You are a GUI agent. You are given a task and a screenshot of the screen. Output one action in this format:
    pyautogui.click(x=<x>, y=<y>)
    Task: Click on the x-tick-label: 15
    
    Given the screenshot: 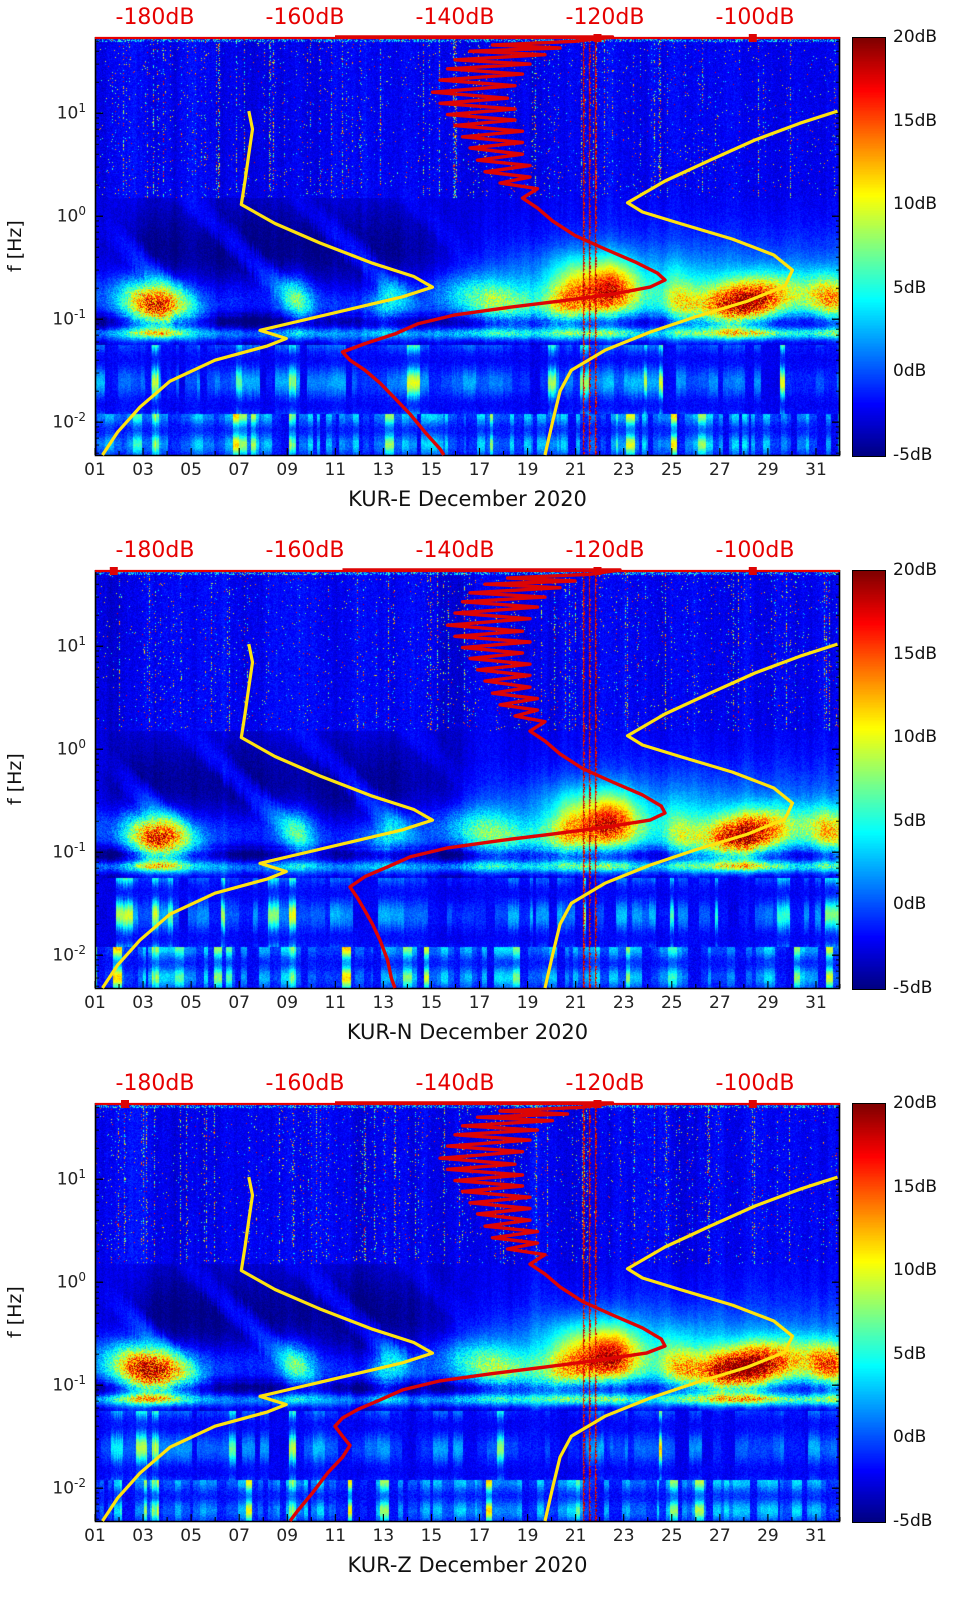 What is the action you would take?
    pyautogui.click(x=431, y=1536)
    